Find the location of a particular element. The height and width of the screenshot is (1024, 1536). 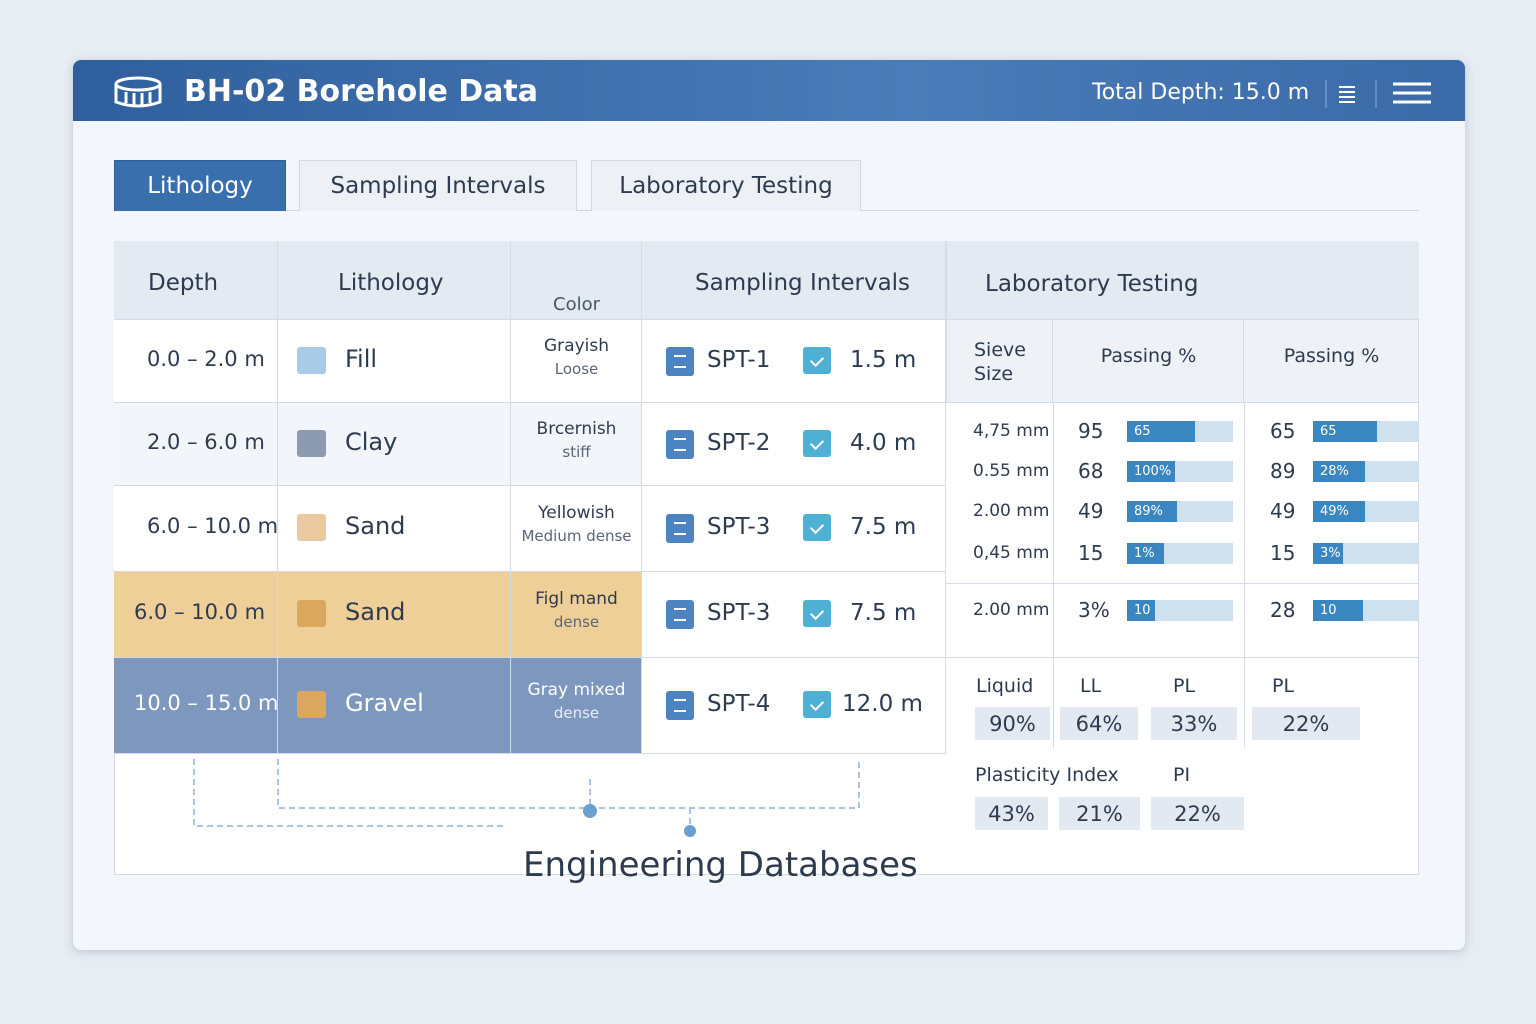

lithology: Clay is located at coordinates (371, 441).